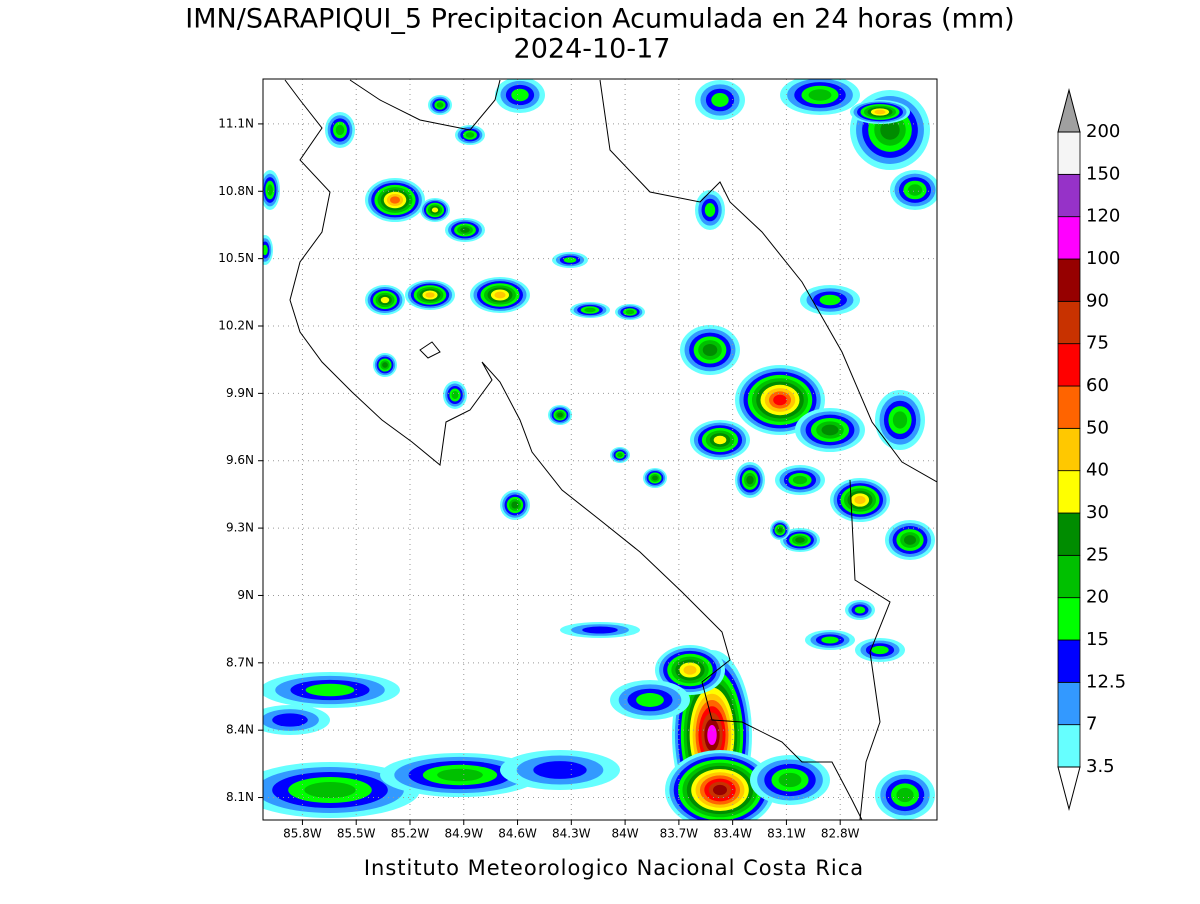 The height and width of the screenshot is (904, 1200). What do you see at coordinates (463, 834) in the screenshot?
I see `x-tick-label: 84.9W` at bounding box center [463, 834].